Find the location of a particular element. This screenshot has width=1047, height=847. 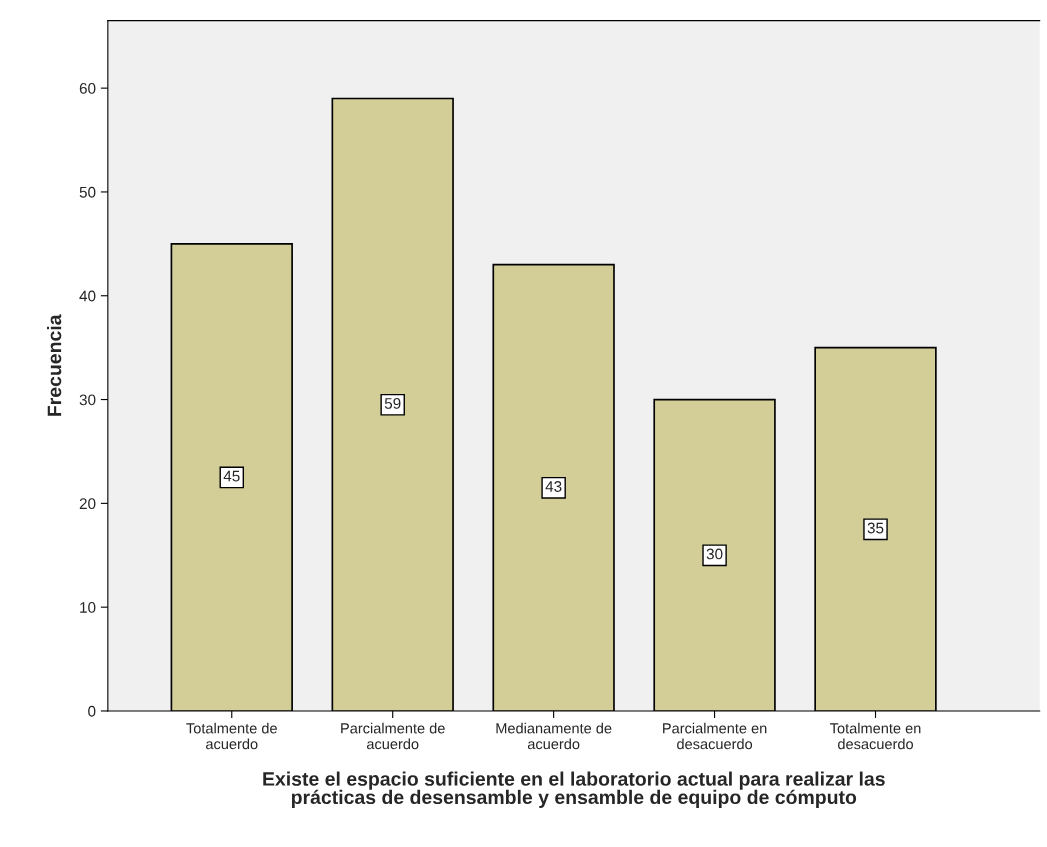

y-tick-label: 10 is located at coordinates (88, 607).